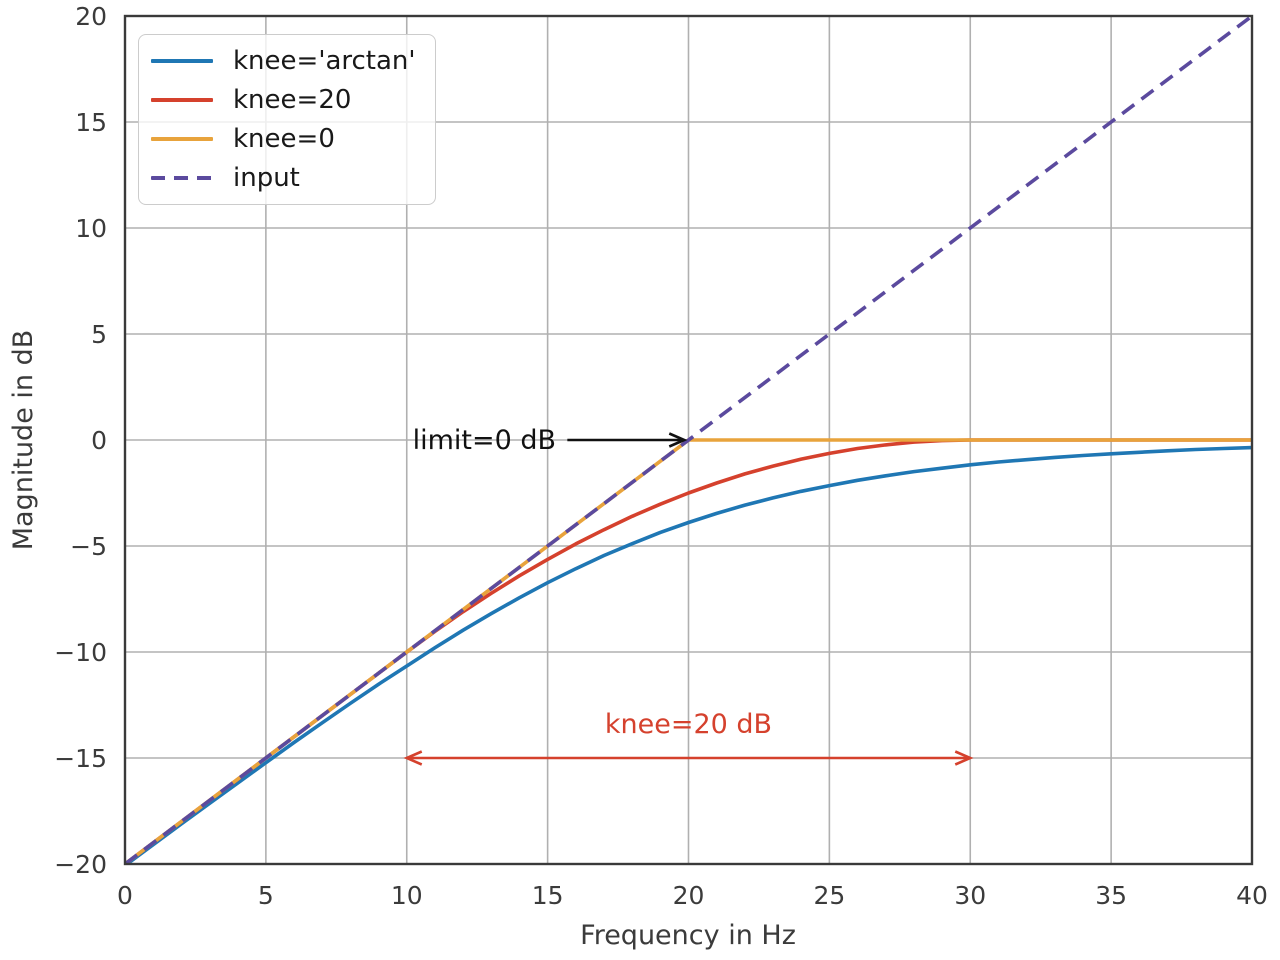 The width and height of the screenshot is (1280, 960). I want to click on legend: knee='arctan' knee=20 knee=0 input, so click(287, 119).